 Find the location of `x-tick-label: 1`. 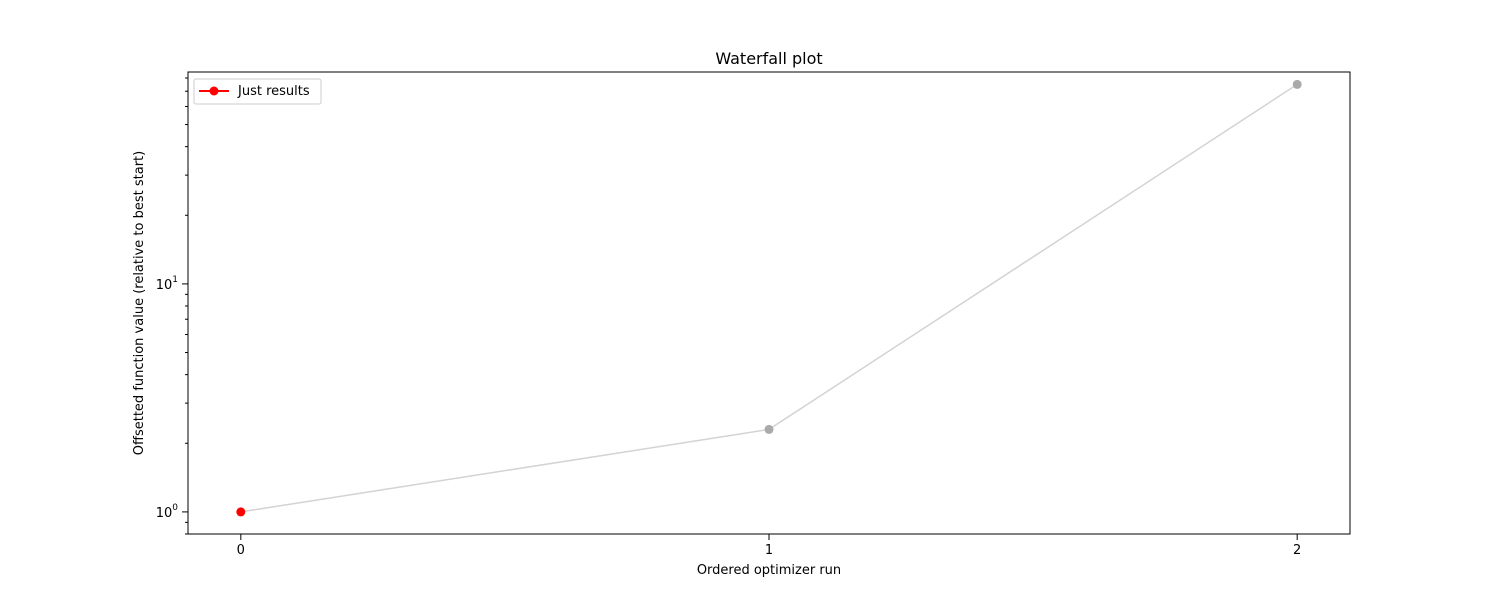

x-tick-label: 1 is located at coordinates (769, 550).